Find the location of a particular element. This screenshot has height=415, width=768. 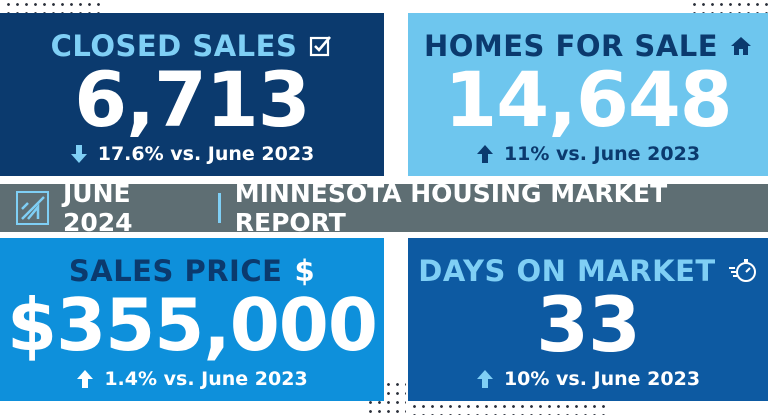

closed-sales-title: CLOSED SALES is located at coordinates (174, 46).